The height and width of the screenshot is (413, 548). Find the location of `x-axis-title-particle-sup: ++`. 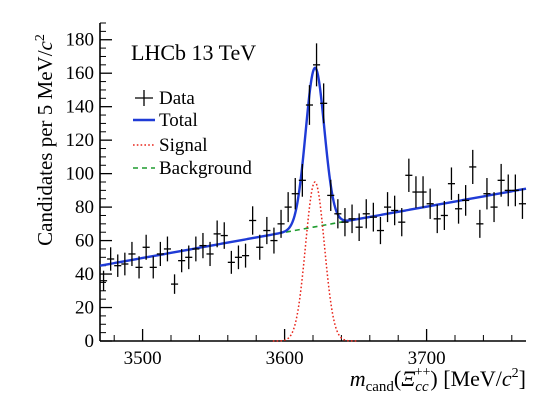

x-axis-title-particle-sup: ++ is located at coordinates (423, 372).